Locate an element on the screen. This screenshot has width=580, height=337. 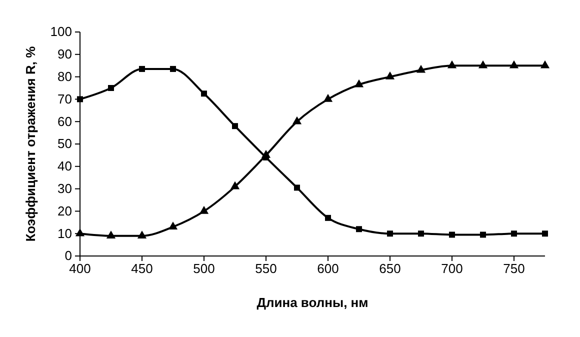
y-tick-label: 90 is located at coordinates (65, 54).